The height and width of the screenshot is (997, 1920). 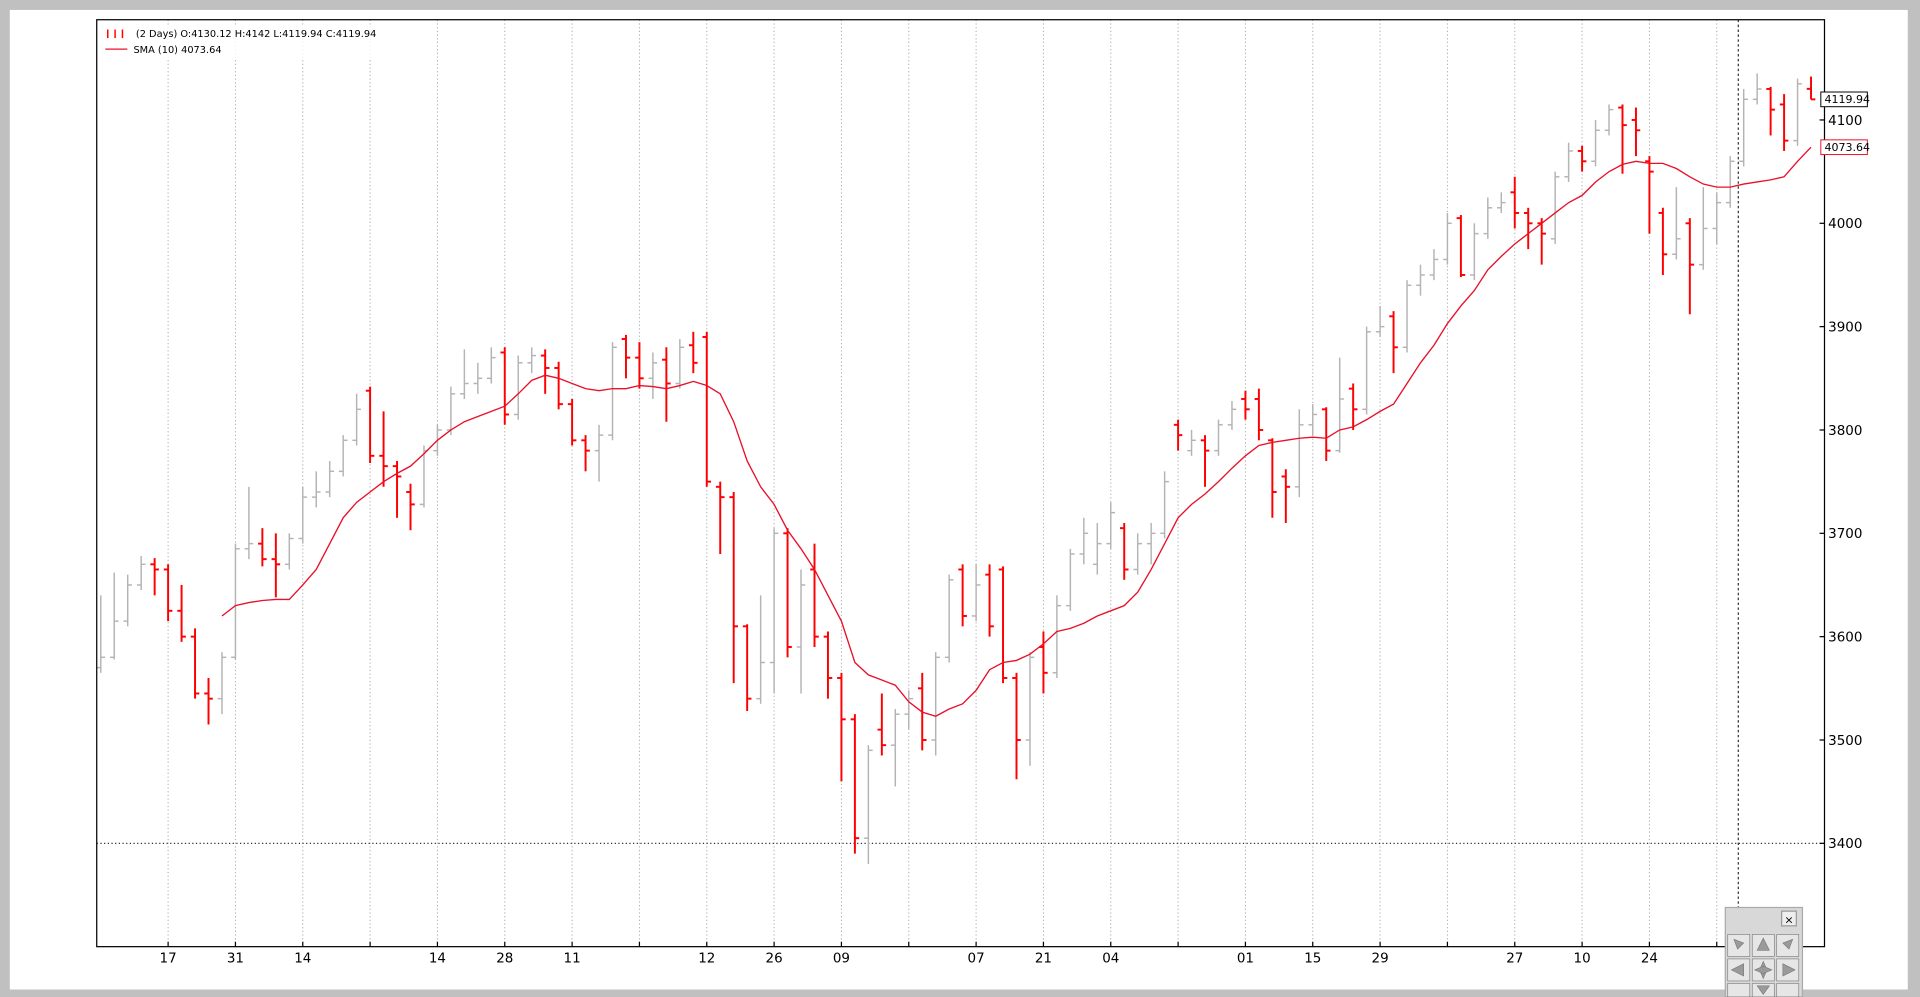 I want to click on y-tick-label: 3800, so click(x=1845, y=431).